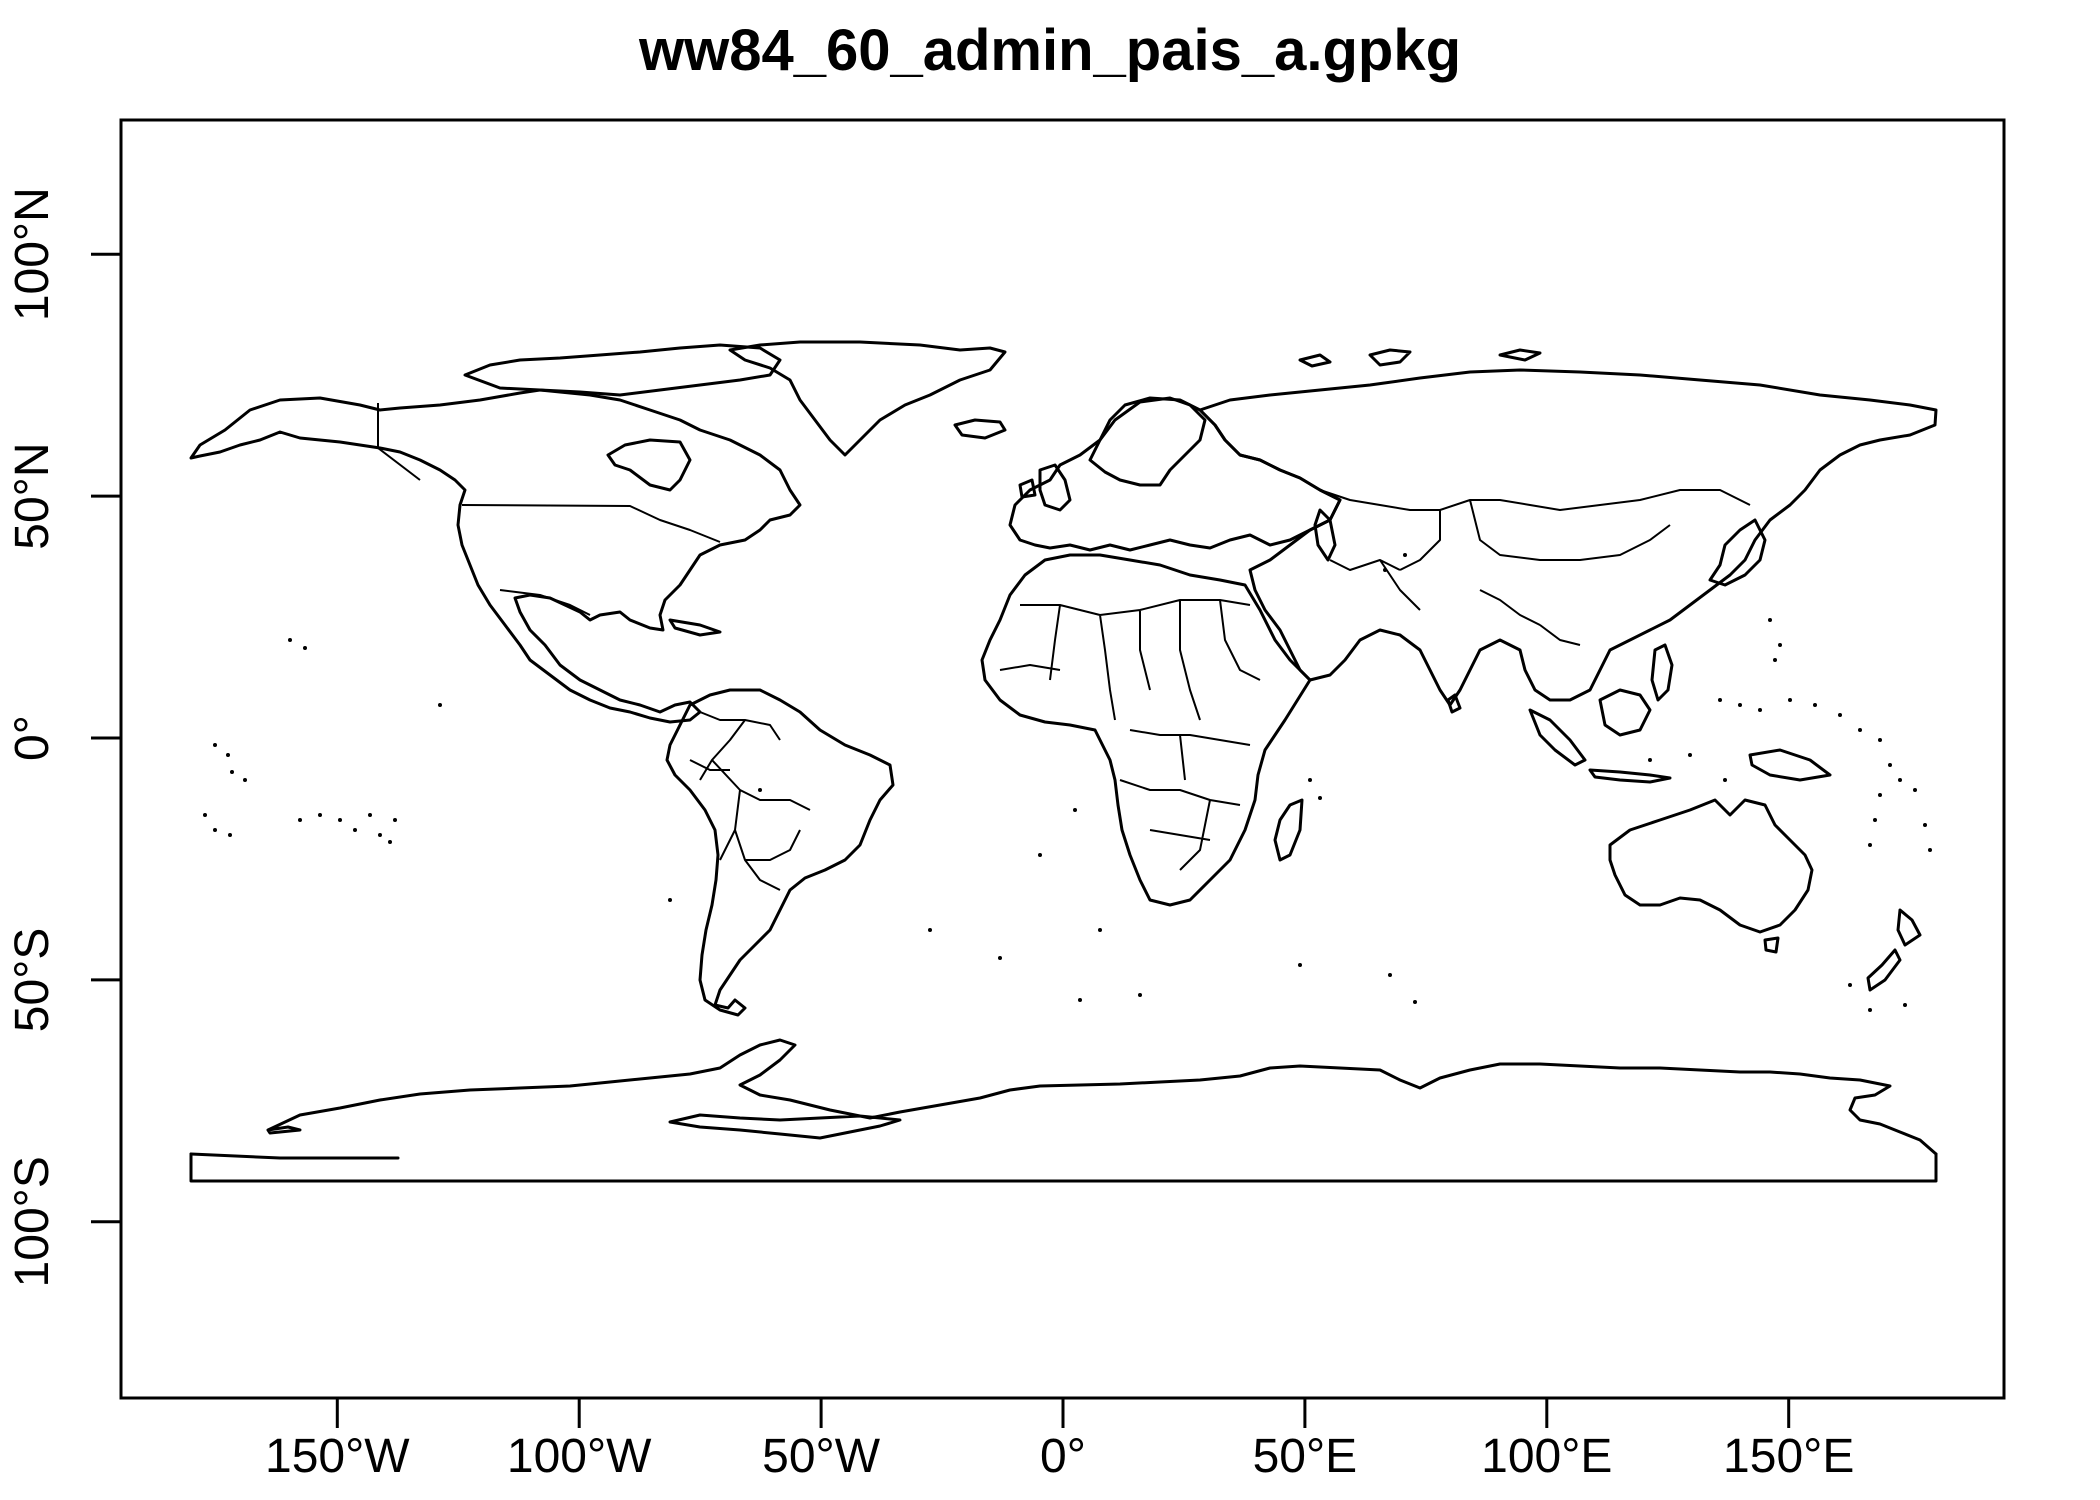 Image resolution: width=2100 pixels, height=1500 pixels. What do you see at coordinates (1063, 1167) in the screenshot?
I see `antarctica-extent-box` at bounding box center [1063, 1167].